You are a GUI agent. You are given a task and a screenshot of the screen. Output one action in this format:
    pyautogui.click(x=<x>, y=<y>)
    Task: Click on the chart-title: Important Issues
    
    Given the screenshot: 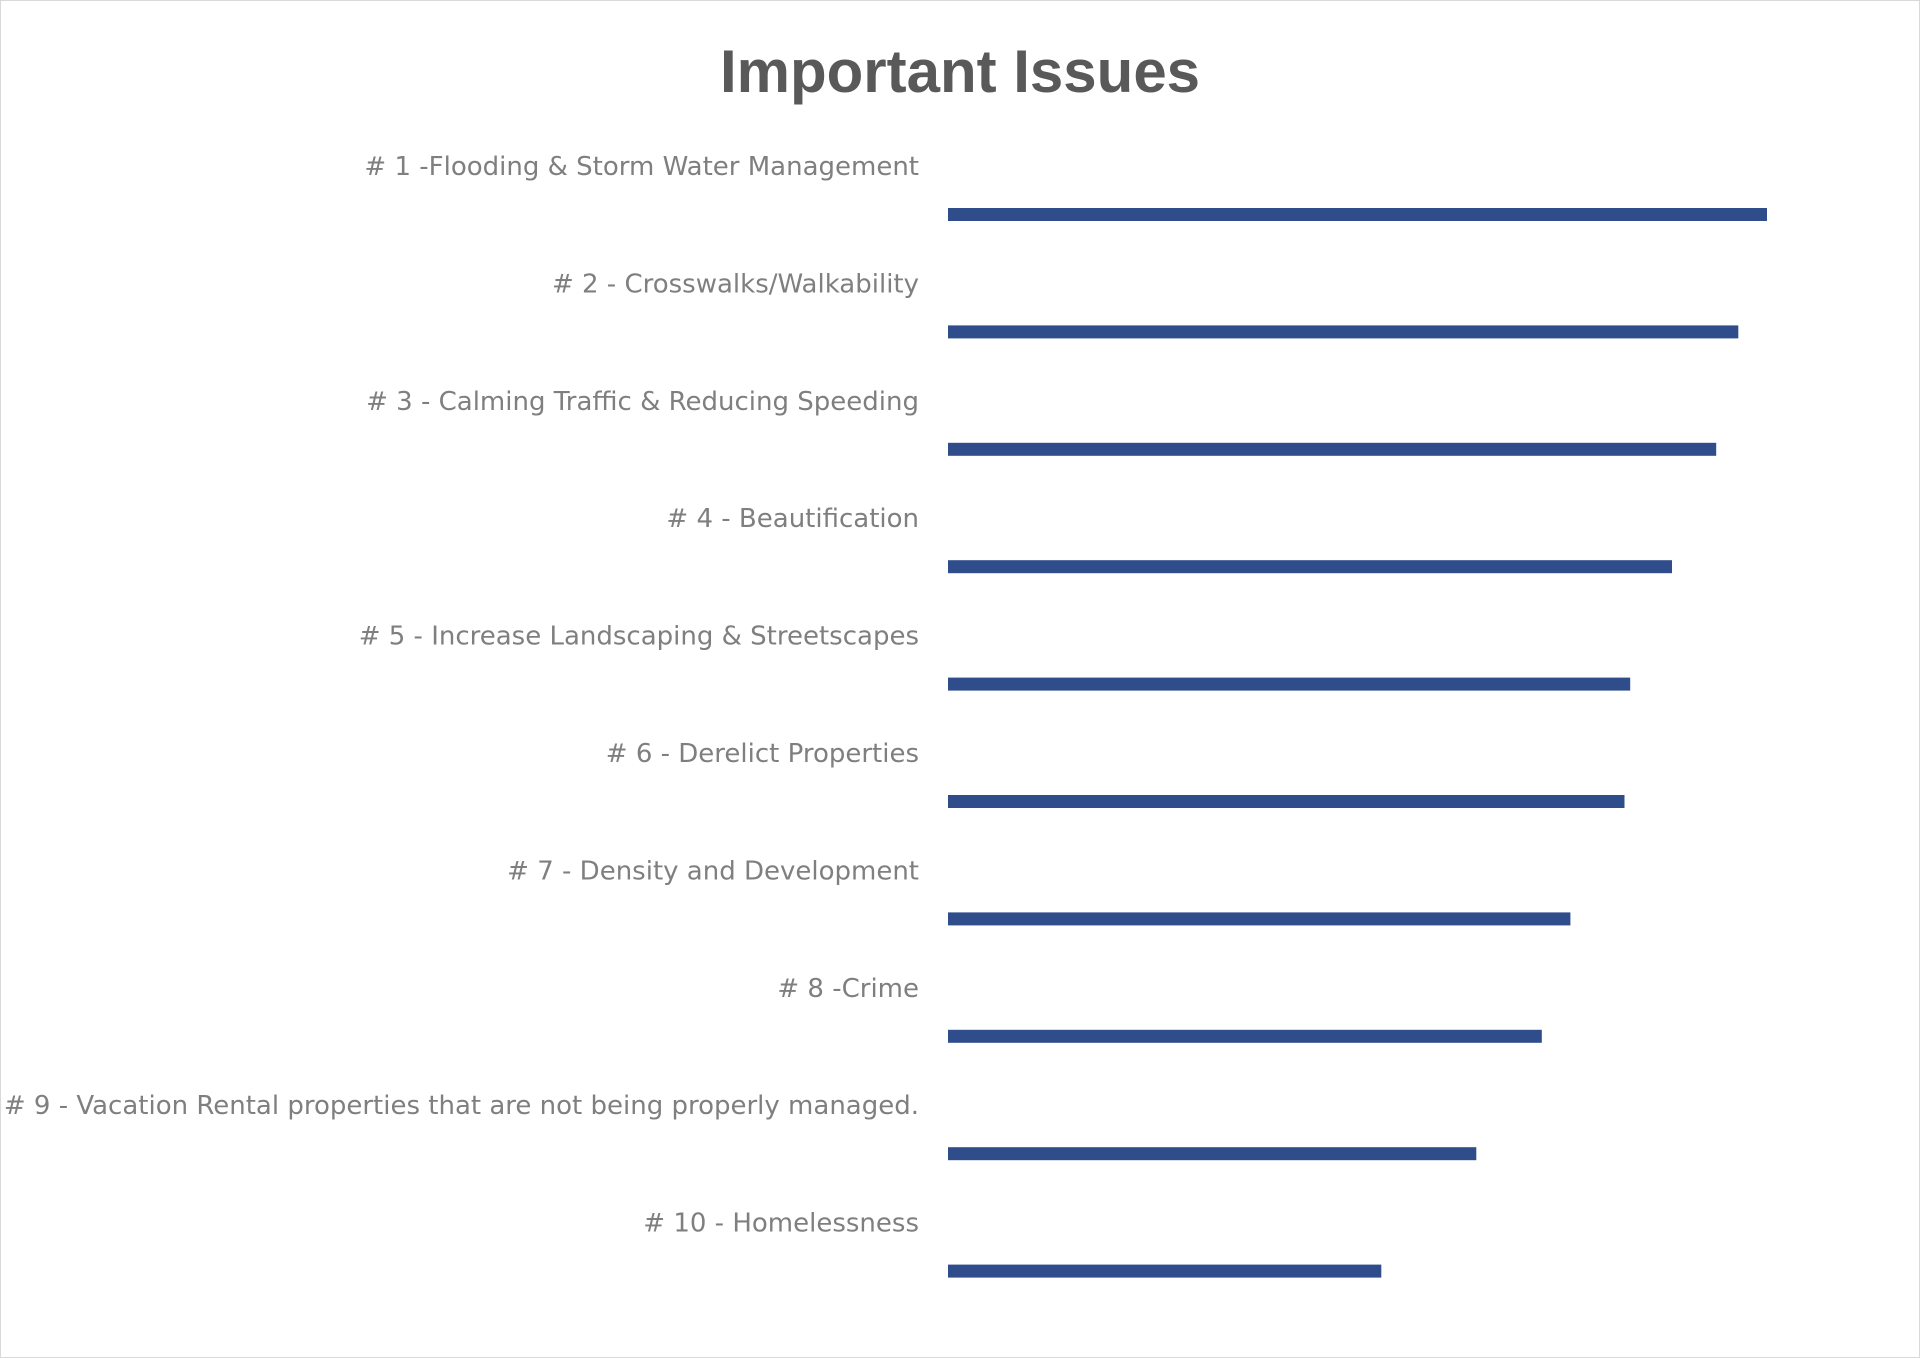 What is the action you would take?
    pyautogui.click(x=960, y=71)
    